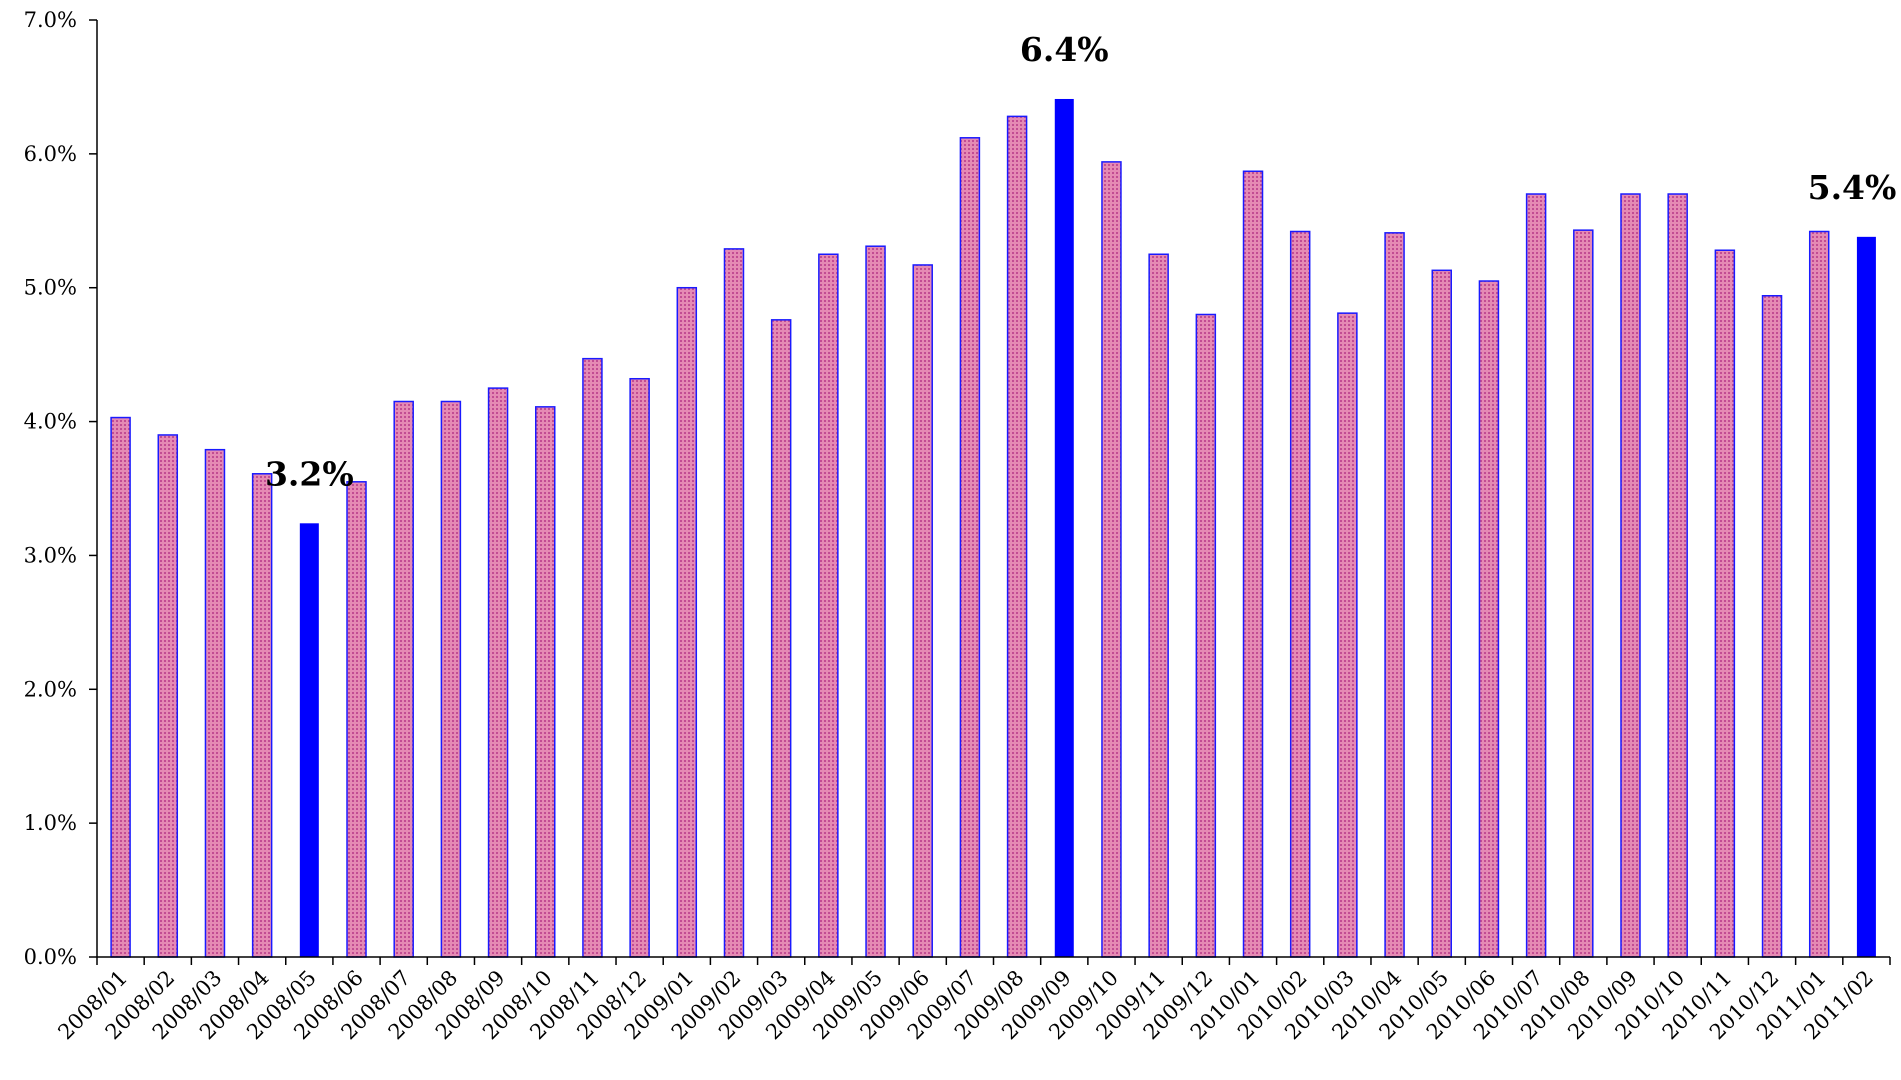 This screenshot has width=1901, height=1080. Describe the element at coordinates (50, 288) in the screenshot. I see `y-tick-label: 5.0%` at that location.